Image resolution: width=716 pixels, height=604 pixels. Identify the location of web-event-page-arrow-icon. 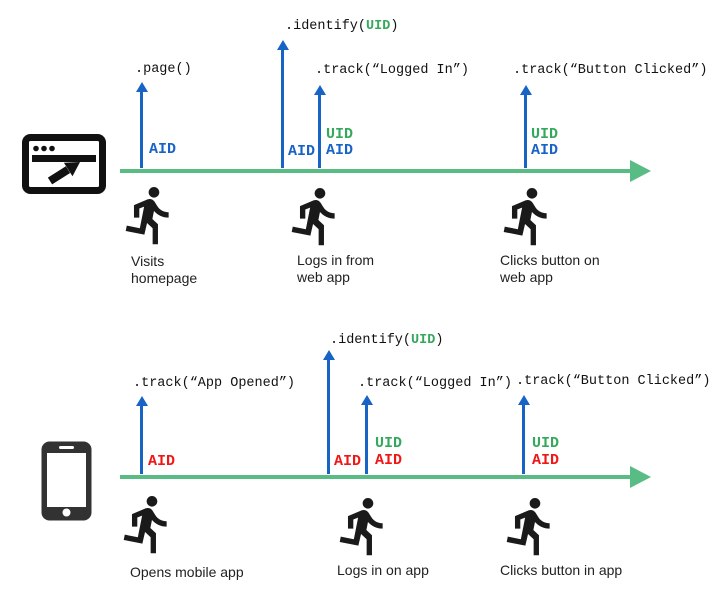
(141, 125).